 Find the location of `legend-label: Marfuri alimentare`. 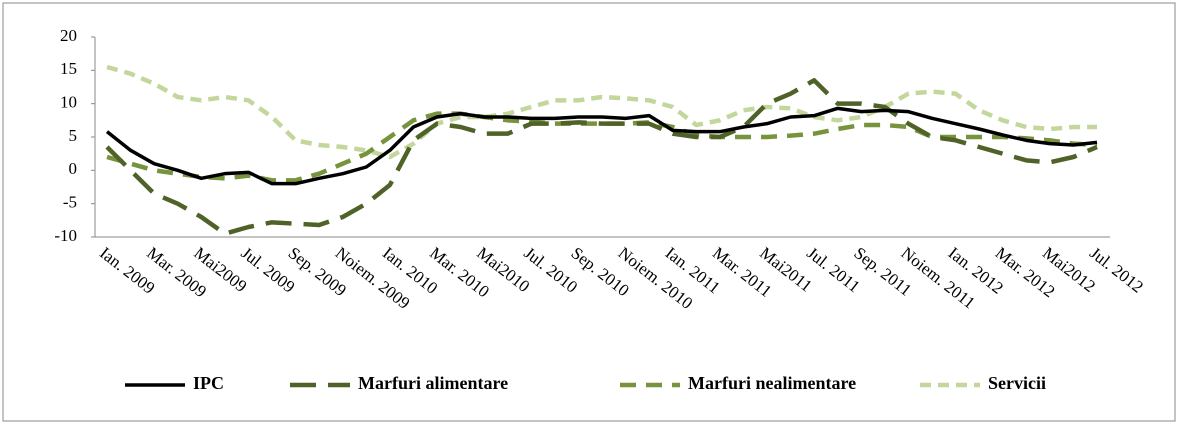

legend-label: Marfuri alimentare is located at coordinates (433, 383).